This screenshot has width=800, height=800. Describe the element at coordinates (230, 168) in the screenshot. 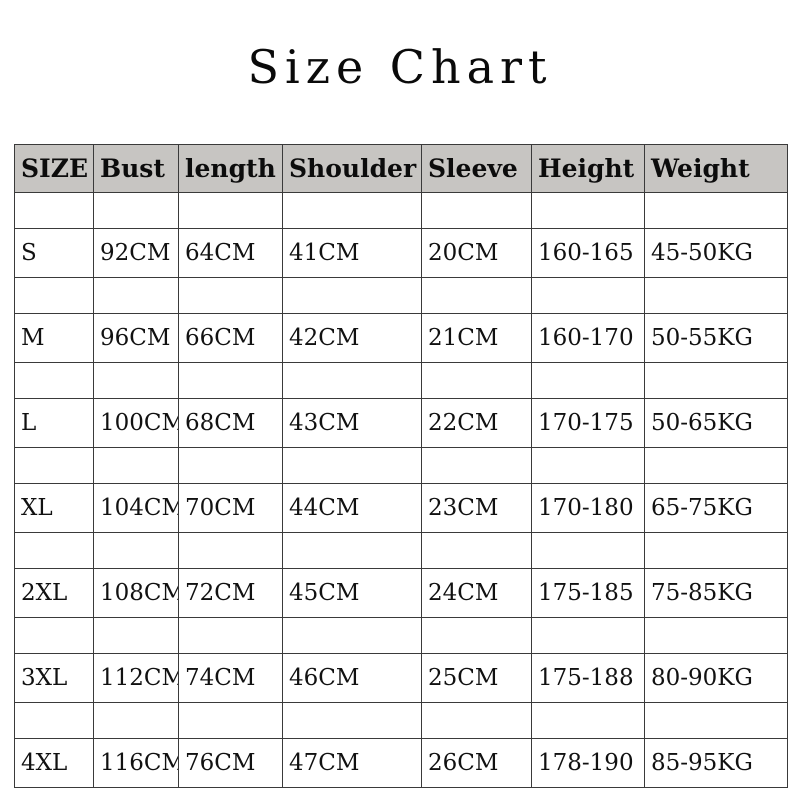

I see `column-header-length: length` at that location.